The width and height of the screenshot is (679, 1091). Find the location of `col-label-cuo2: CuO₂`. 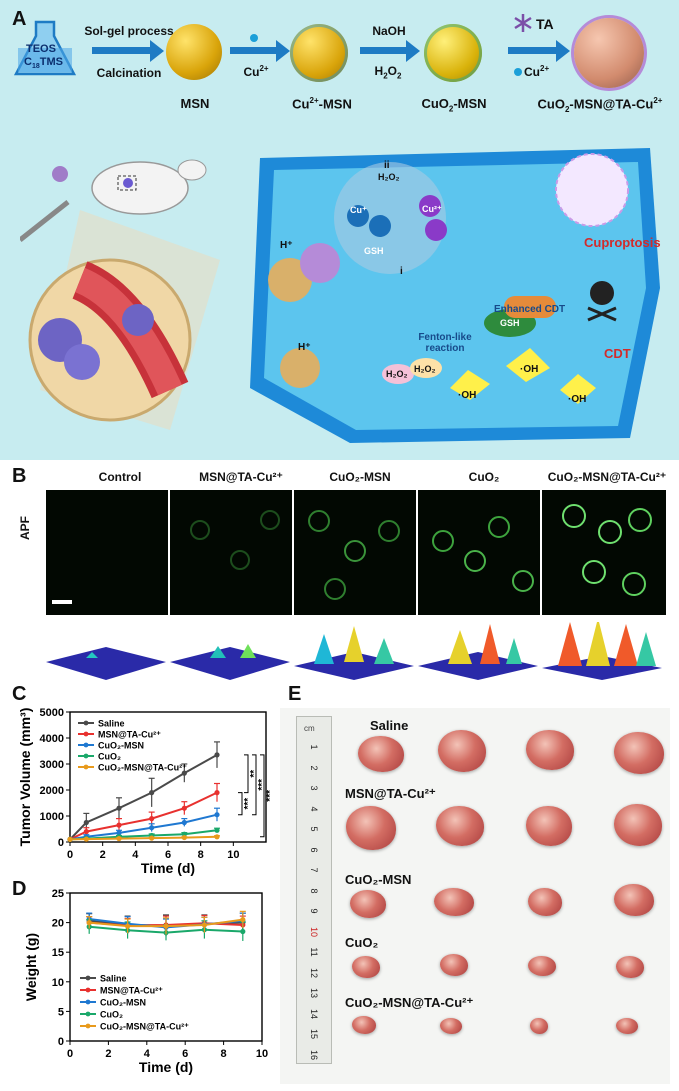

col-label-cuo2: CuO₂ is located at coordinates (484, 477).